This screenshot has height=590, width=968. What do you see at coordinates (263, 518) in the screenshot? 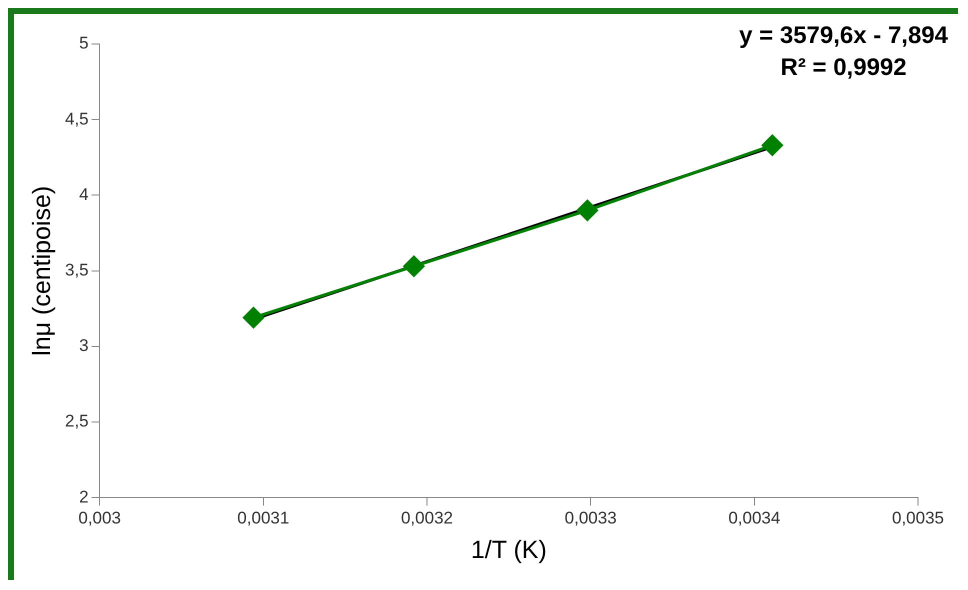
I see `x-tick-label: 0,0031` at bounding box center [263, 518].